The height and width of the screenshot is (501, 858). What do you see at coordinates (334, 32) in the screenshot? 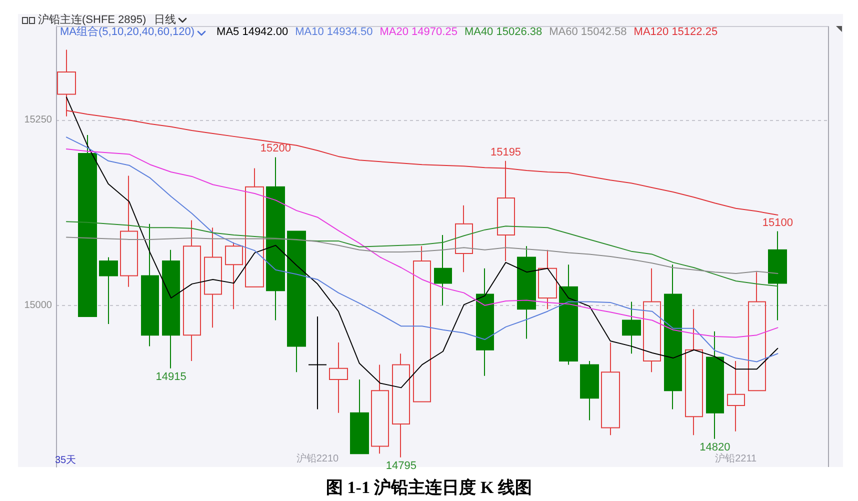
I see `text: MA10 14934.50` at bounding box center [334, 32].